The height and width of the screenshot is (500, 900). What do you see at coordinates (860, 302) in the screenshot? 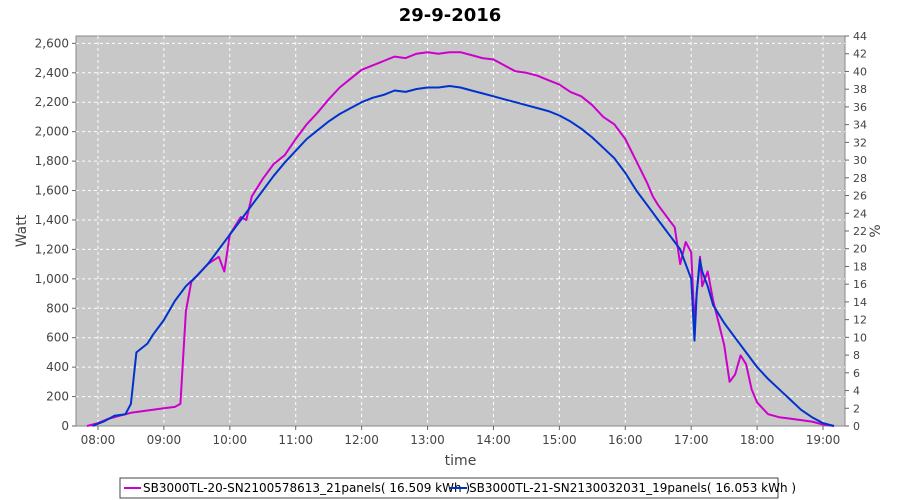
I see `y2-tick-label: 14` at bounding box center [860, 302].